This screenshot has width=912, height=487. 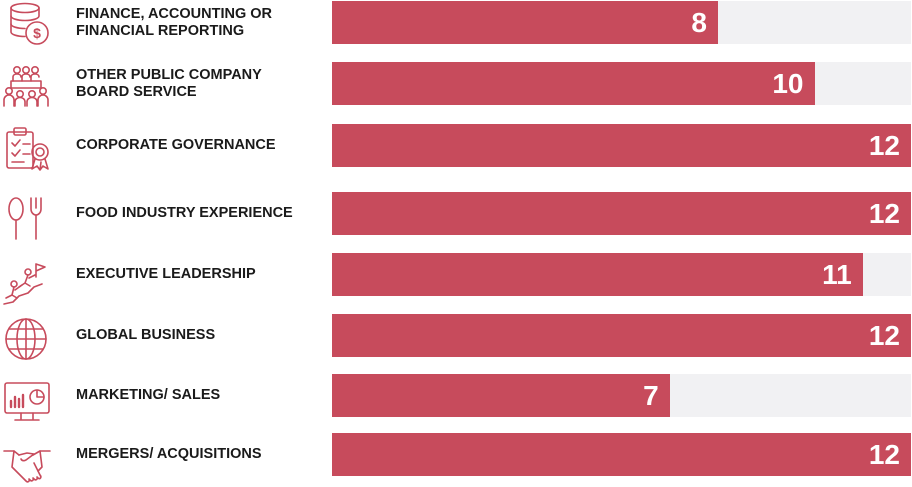 What do you see at coordinates (837, 274) in the screenshot?
I see `bar-value-label: 11` at bounding box center [837, 274].